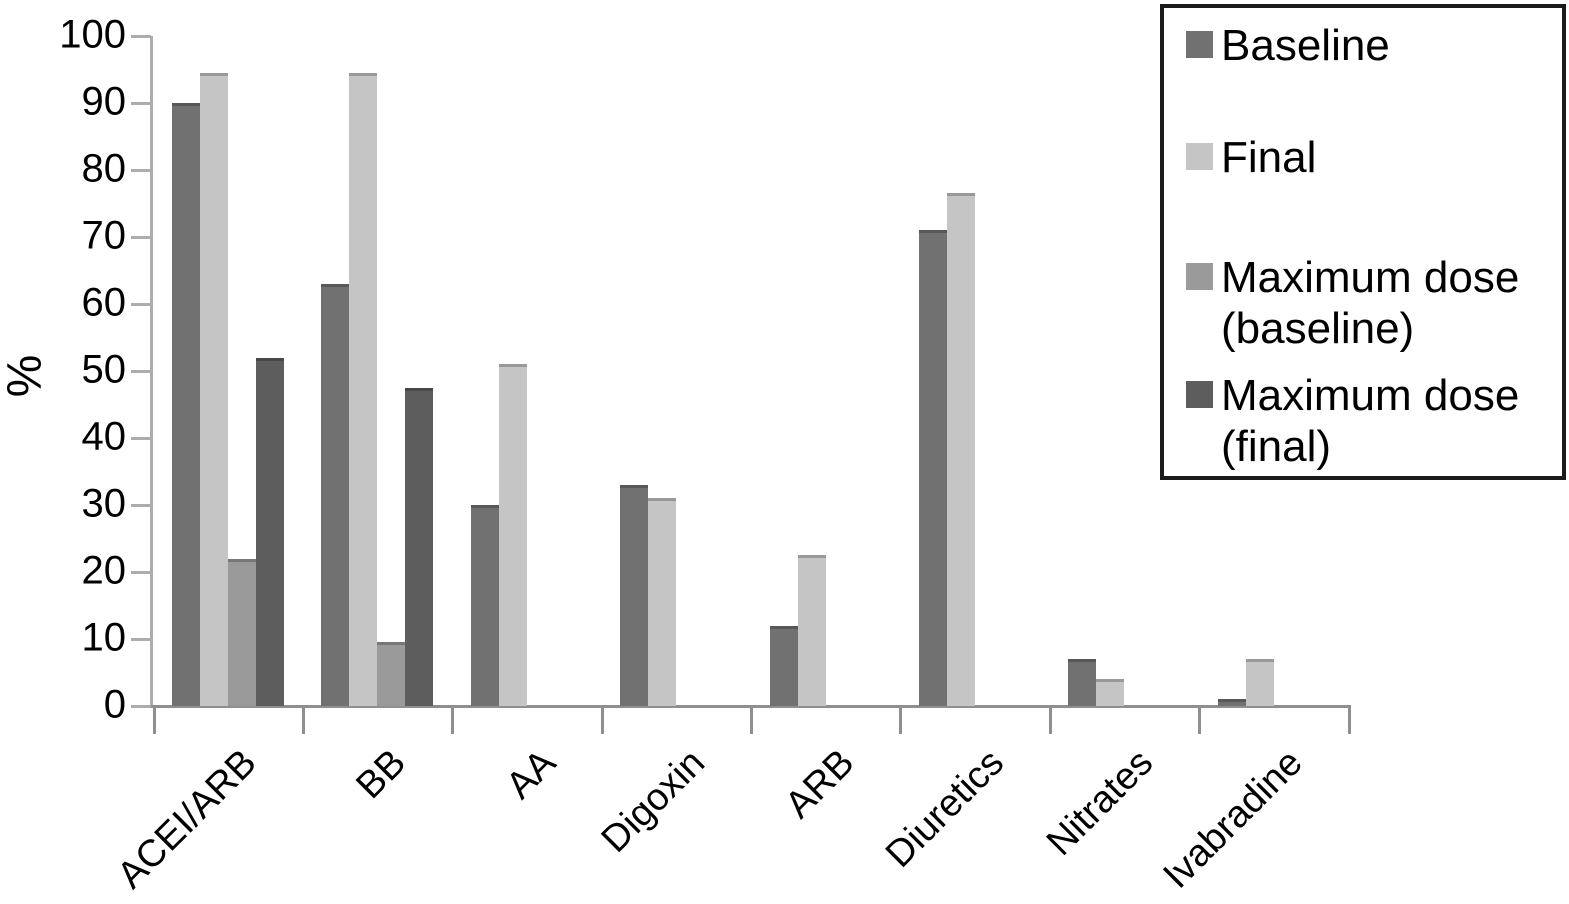 The width and height of the screenshot is (1569, 904). What do you see at coordinates (1231, 702) in the screenshot?
I see `bar-baseline-ivabradine` at bounding box center [1231, 702].